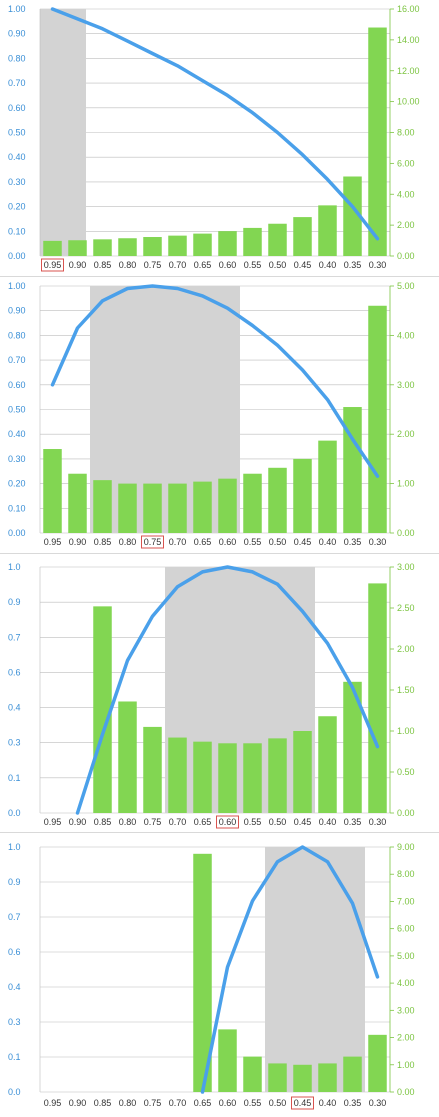 This screenshot has width=439, height=1117. I want to click on right-tick-label: 12.00, so click(408, 71).